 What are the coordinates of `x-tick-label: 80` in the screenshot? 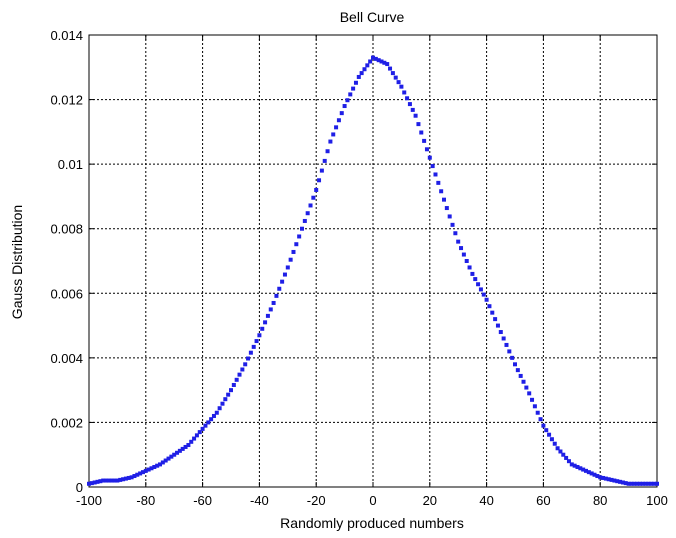 It's located at (600, 500).